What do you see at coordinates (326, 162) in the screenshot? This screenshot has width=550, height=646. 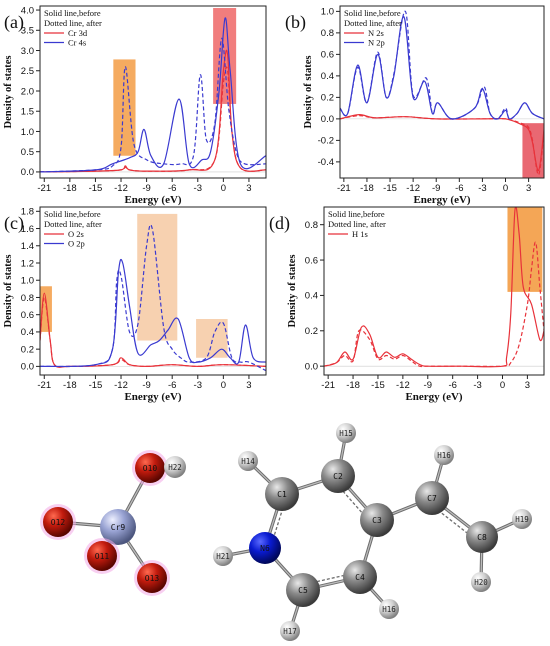 I see `y-tick-label: -0.4` at bounding box center [326, 162].